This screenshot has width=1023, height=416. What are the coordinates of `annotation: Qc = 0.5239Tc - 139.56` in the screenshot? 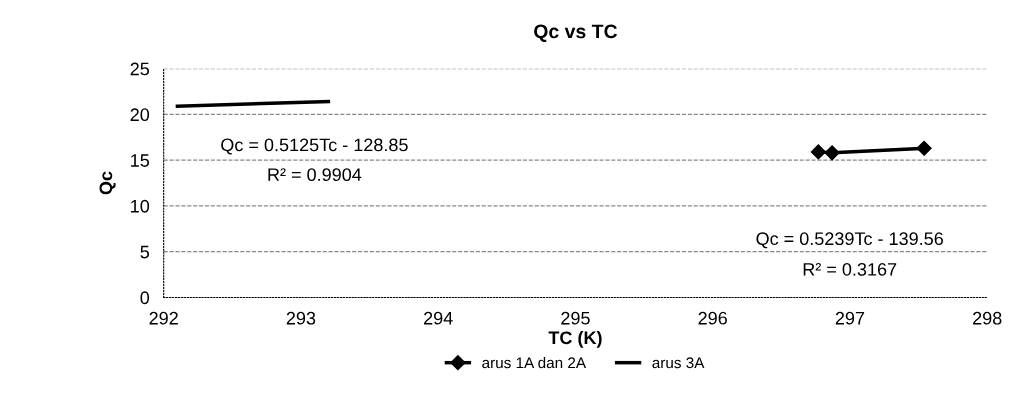 It's located at (849, 240).